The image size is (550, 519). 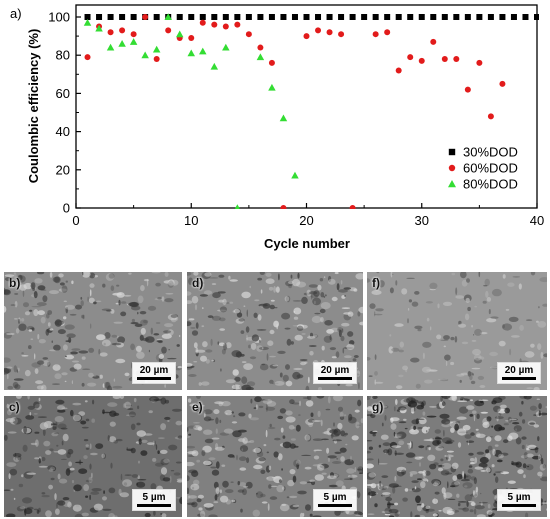 I want to click on sem-image-g: g) 5 µm, so click(x=457, y=456).